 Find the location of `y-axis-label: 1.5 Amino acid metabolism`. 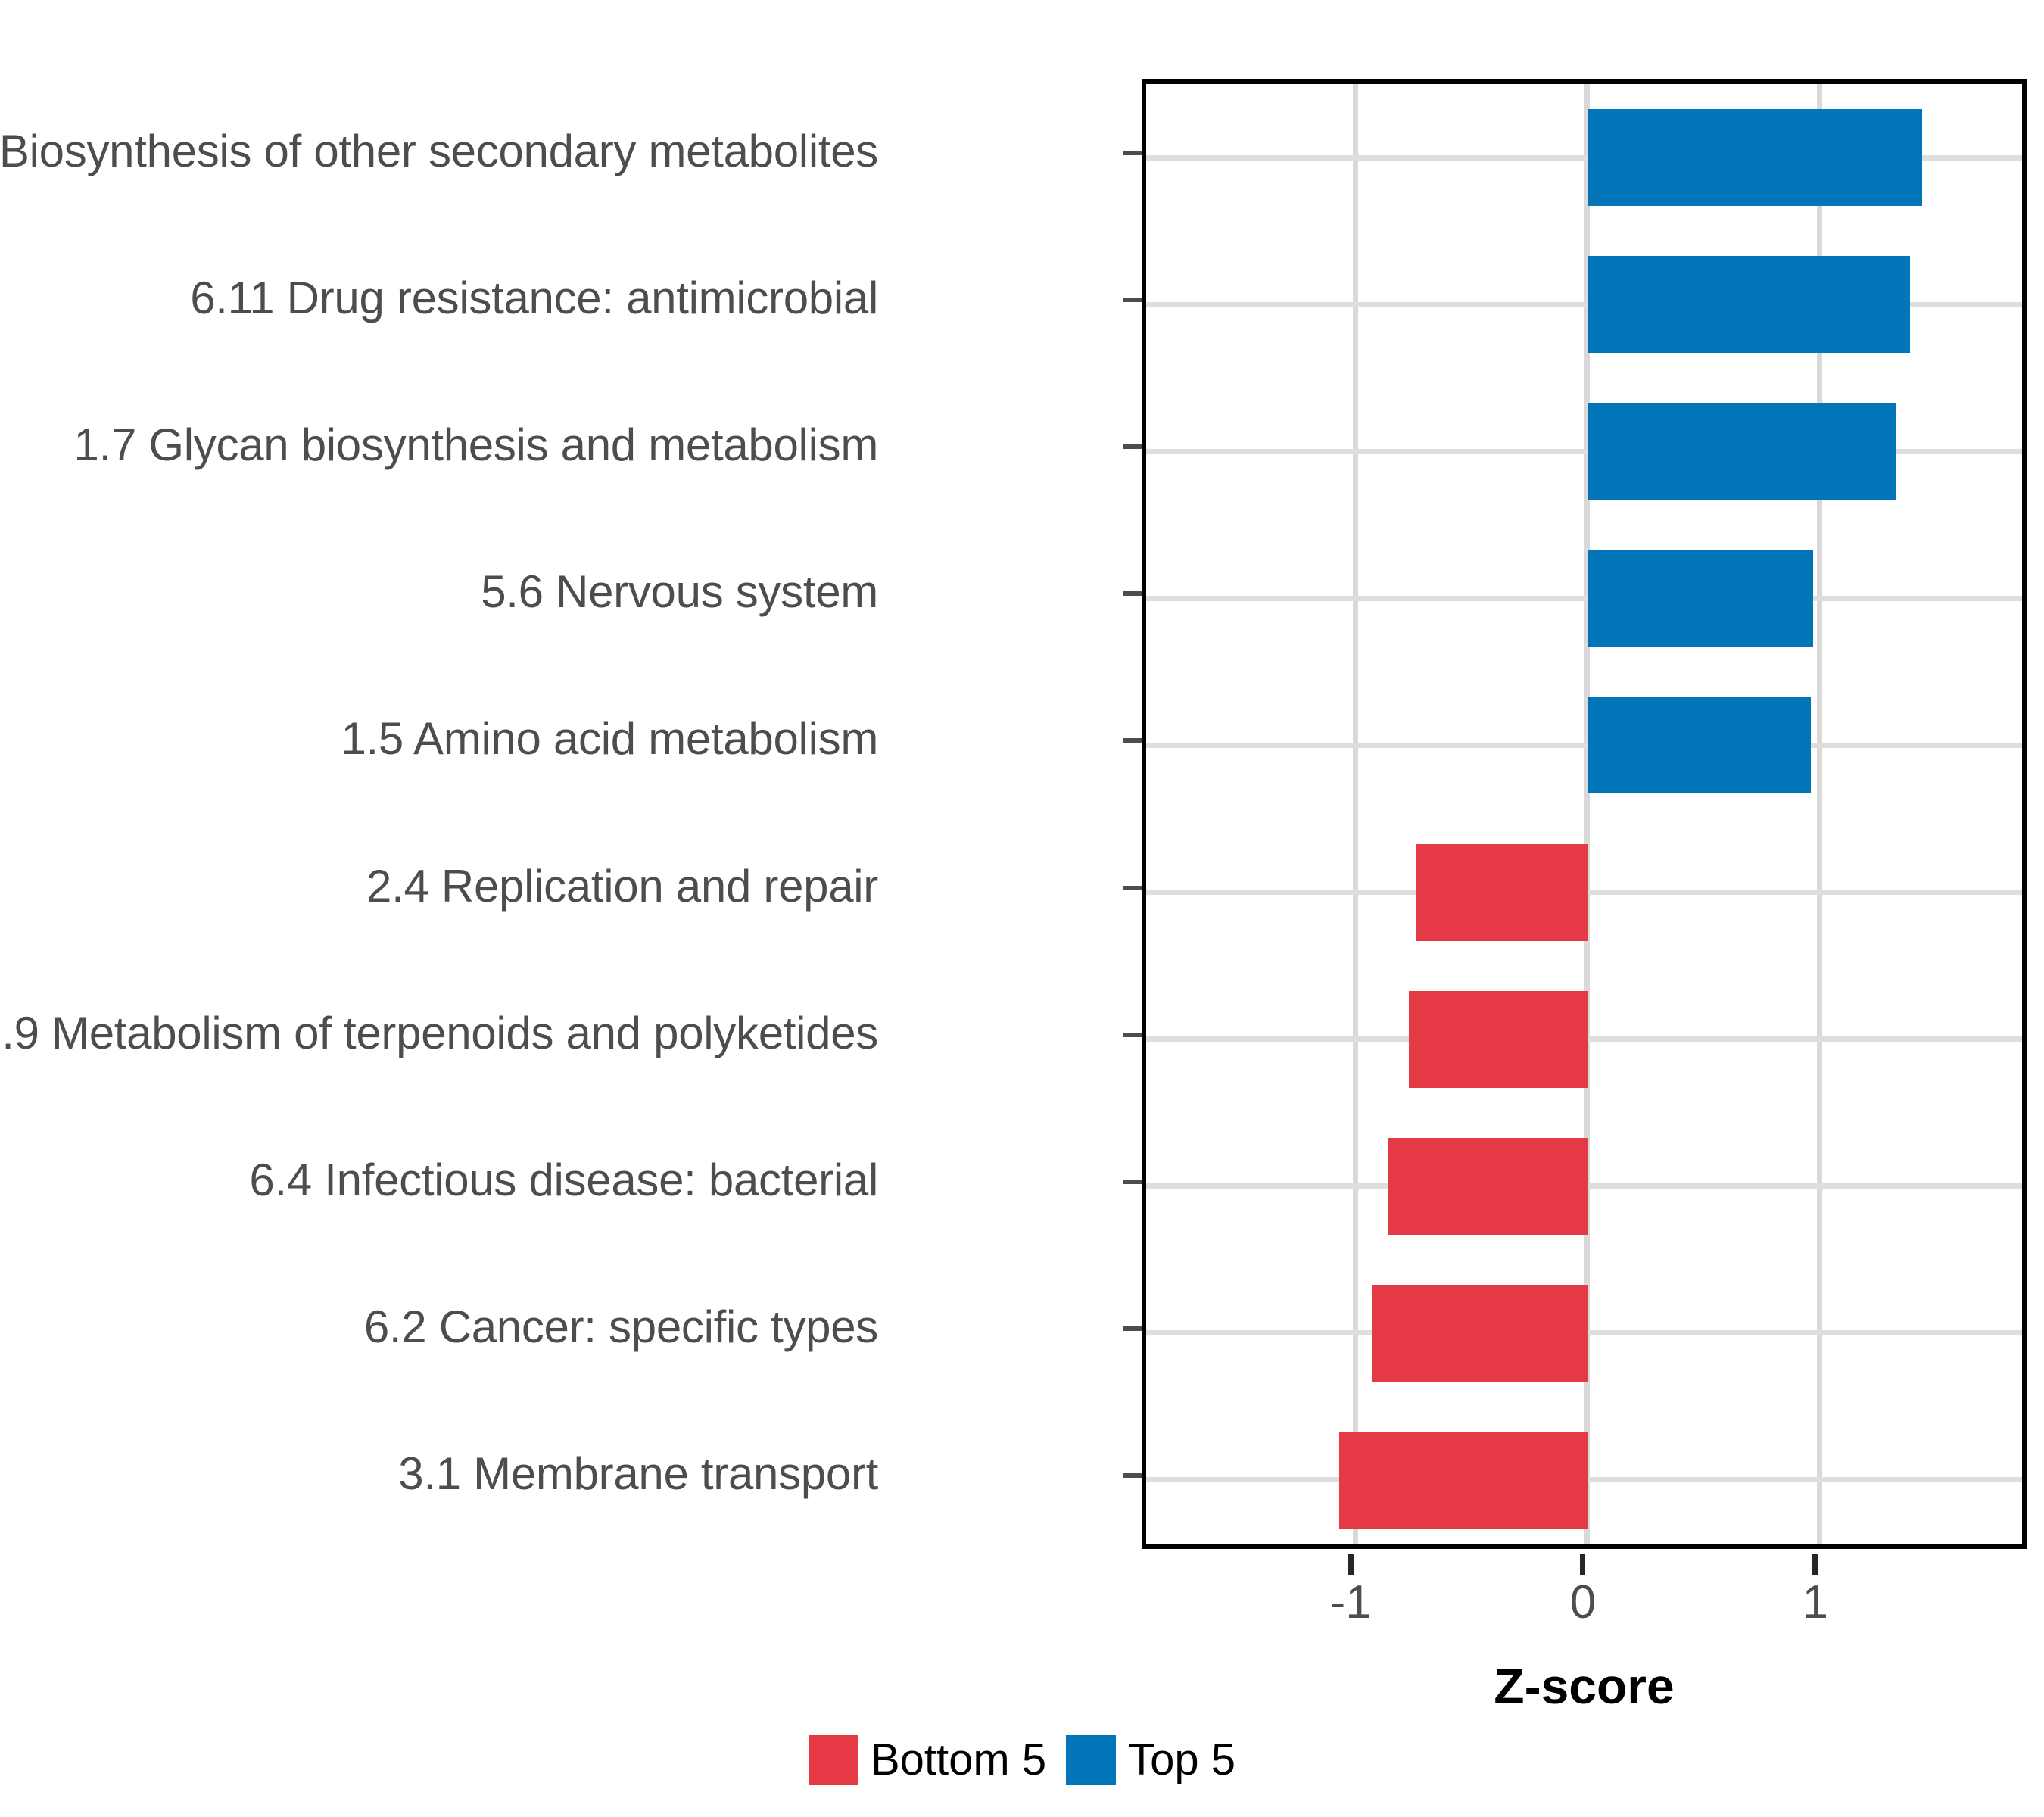

y-axis-label: 1.5 Amino acid metabolism is located at coordinates (609, 739).